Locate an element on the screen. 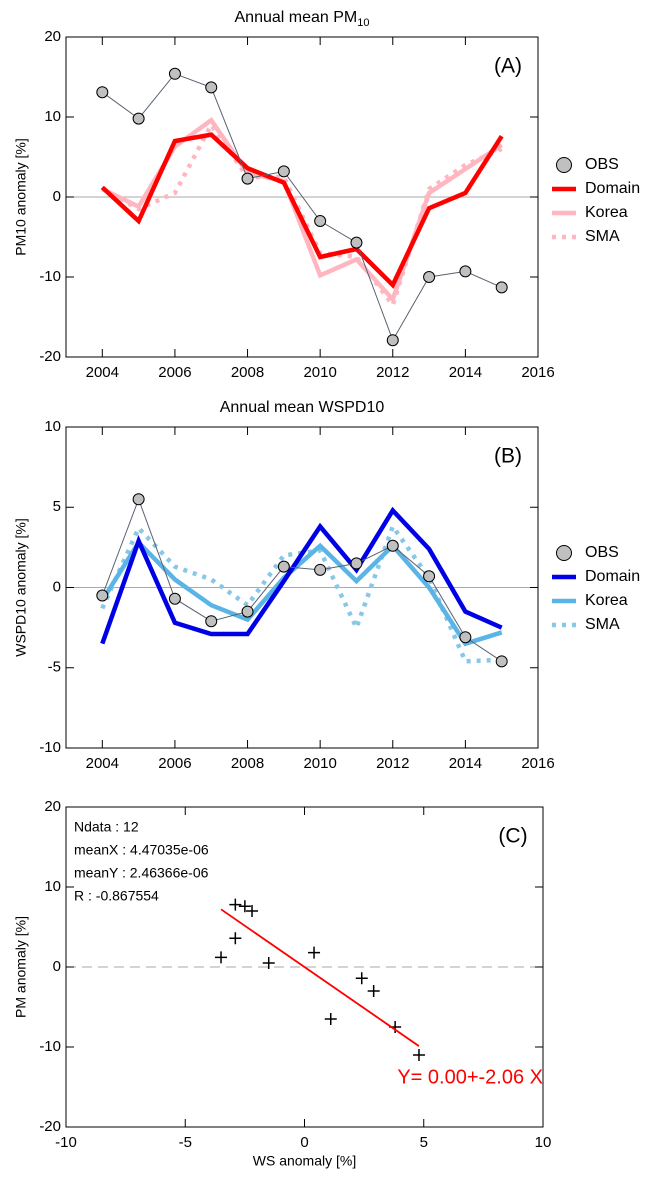 Image resolution: width=655 pixels, height=1177 pixels. y-tick-label: -20 is located at coordinates (50, 1126).